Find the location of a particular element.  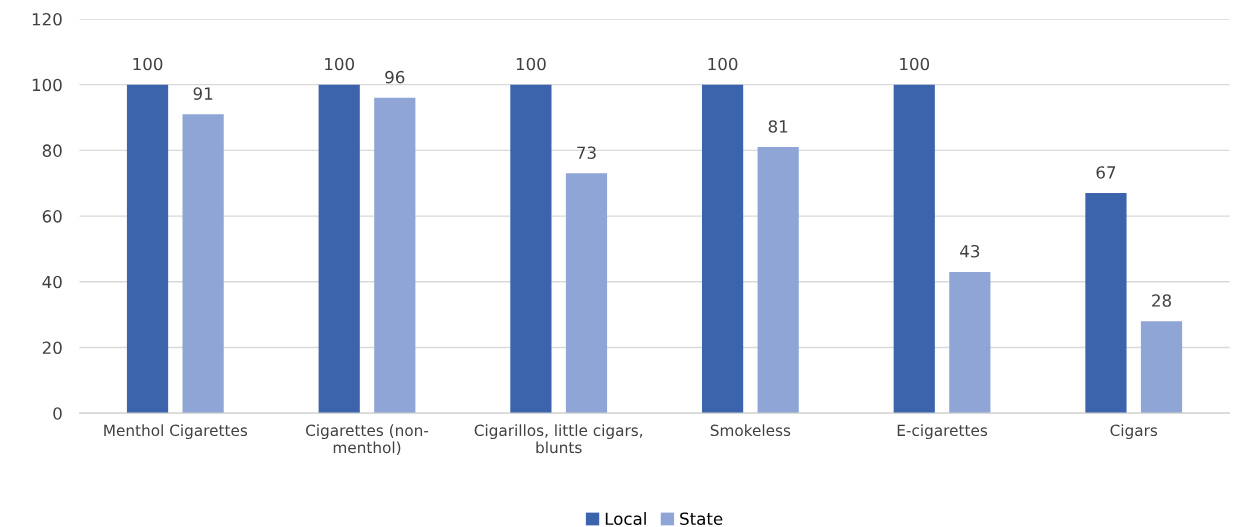

data-label: 43 is located at coordinates (970, 251).